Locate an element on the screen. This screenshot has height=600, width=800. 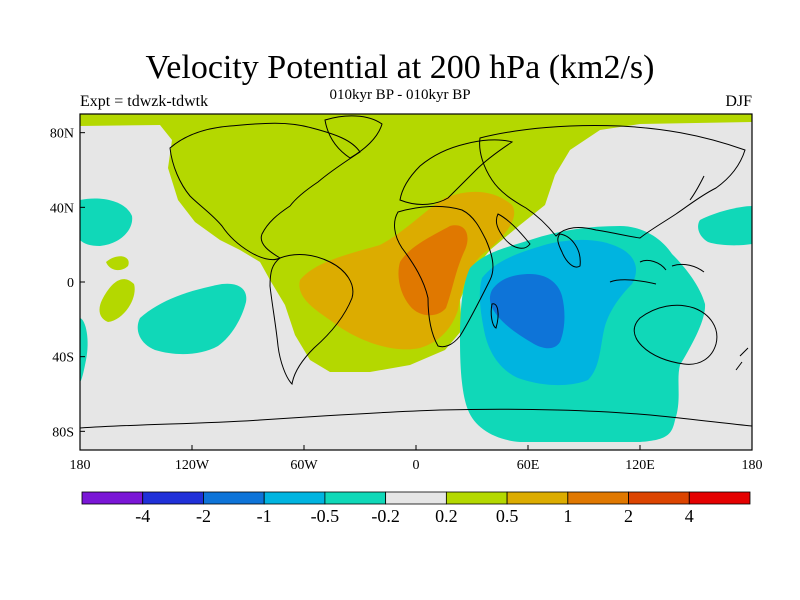
colorbar: -4 -2 -1 -0.5 -0.2 0.2 0.5 1 2 4 is located at coordinates (416, 508).